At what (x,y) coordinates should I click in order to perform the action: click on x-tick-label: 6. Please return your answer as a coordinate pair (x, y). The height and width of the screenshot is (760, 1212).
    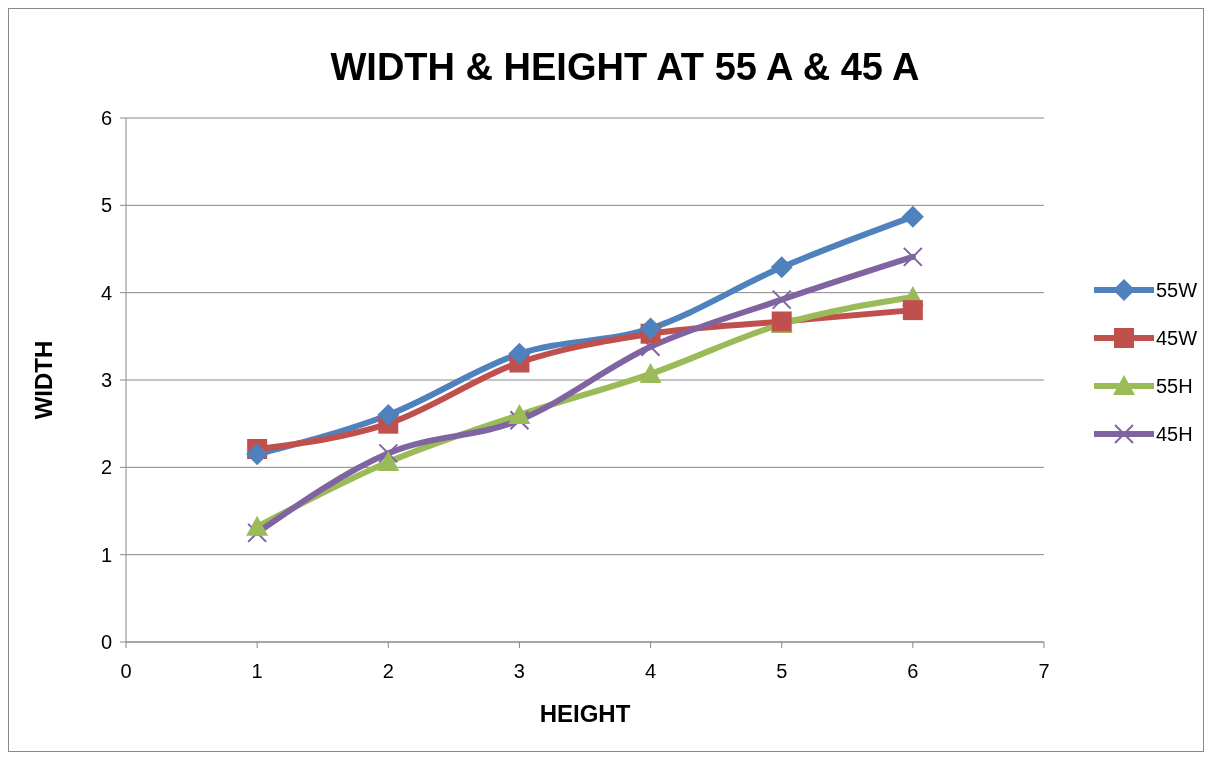
    Looking at the image, I should click on (913, 671).